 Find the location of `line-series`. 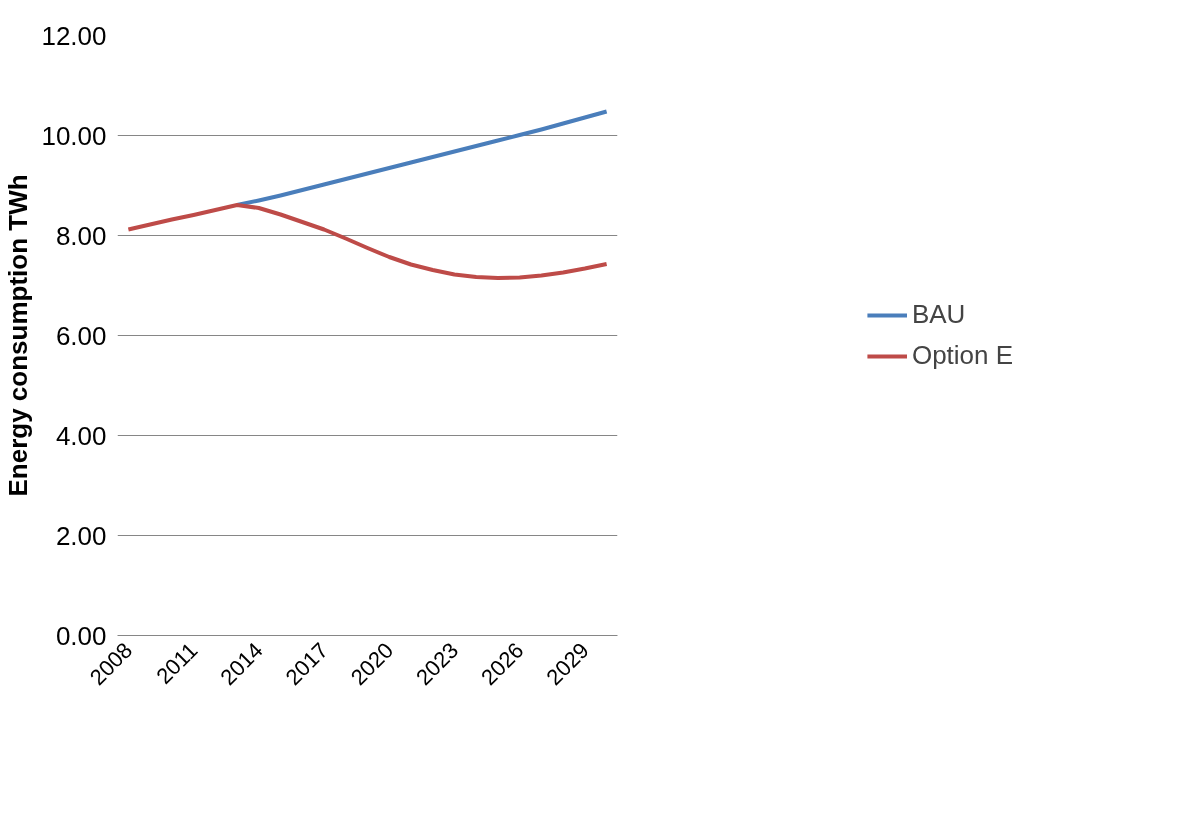

line-series is located at coordinates (367, 241).